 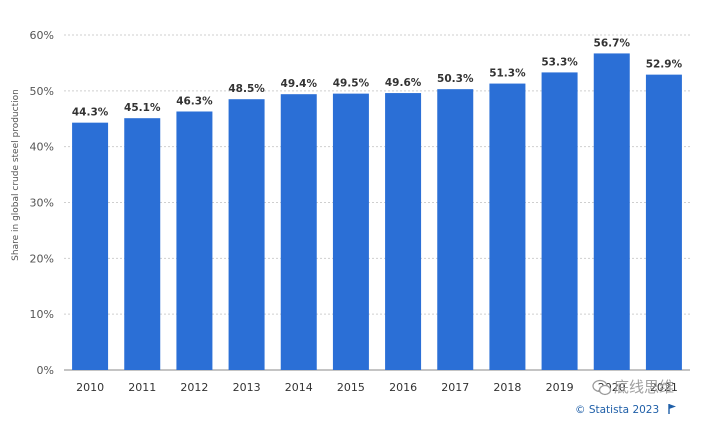 I want to click on credit-text: © Statista 2023, so click(x=617, y=410).